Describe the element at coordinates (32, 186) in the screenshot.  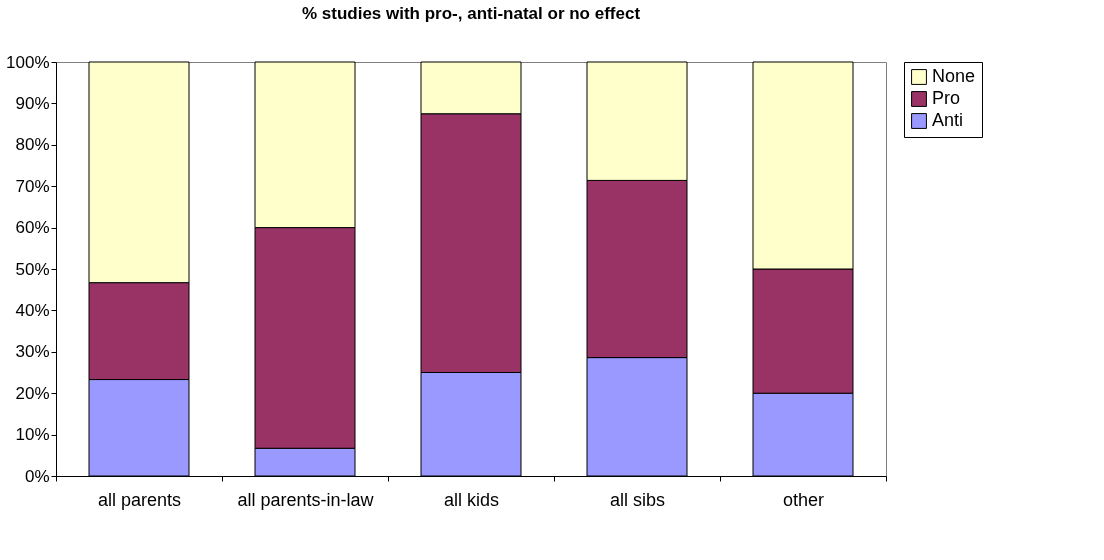
I see `y-tick-label: 70%` at that location.